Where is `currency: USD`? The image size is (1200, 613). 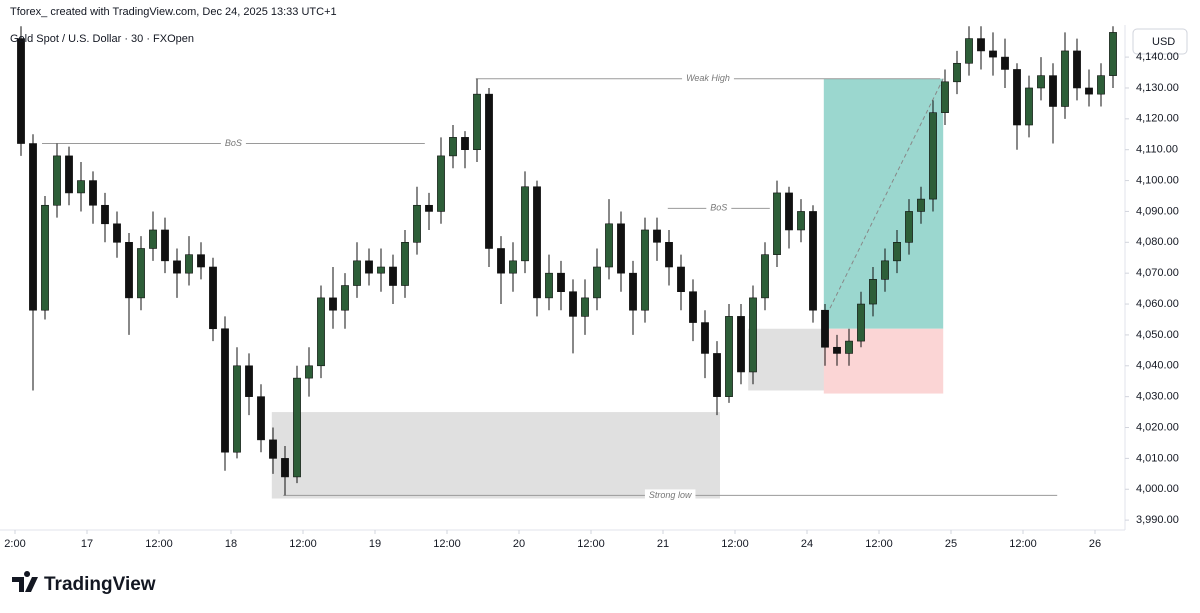
currency: USD is located at coordinates (1163, 42).